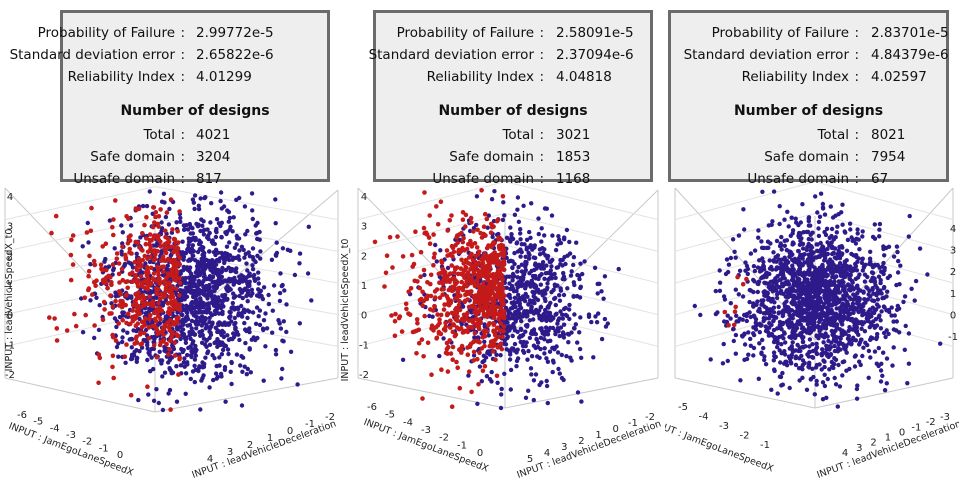 The image size is (959, 481). I want to click on safe-label: Safe domain, so click(491, 157).